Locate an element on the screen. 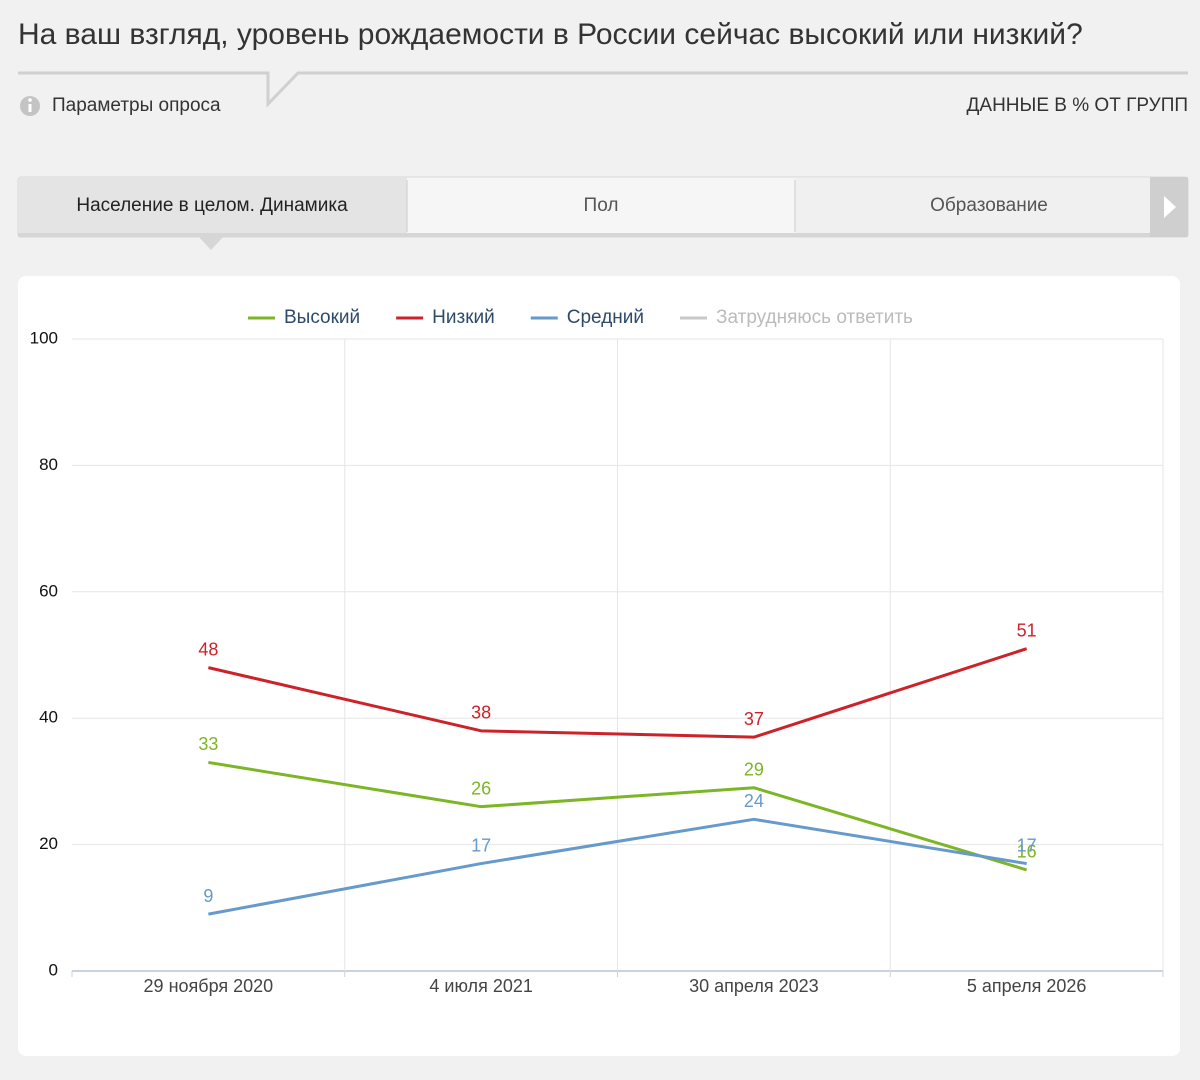  data-label: 33 is located at coordinates (208, 744).